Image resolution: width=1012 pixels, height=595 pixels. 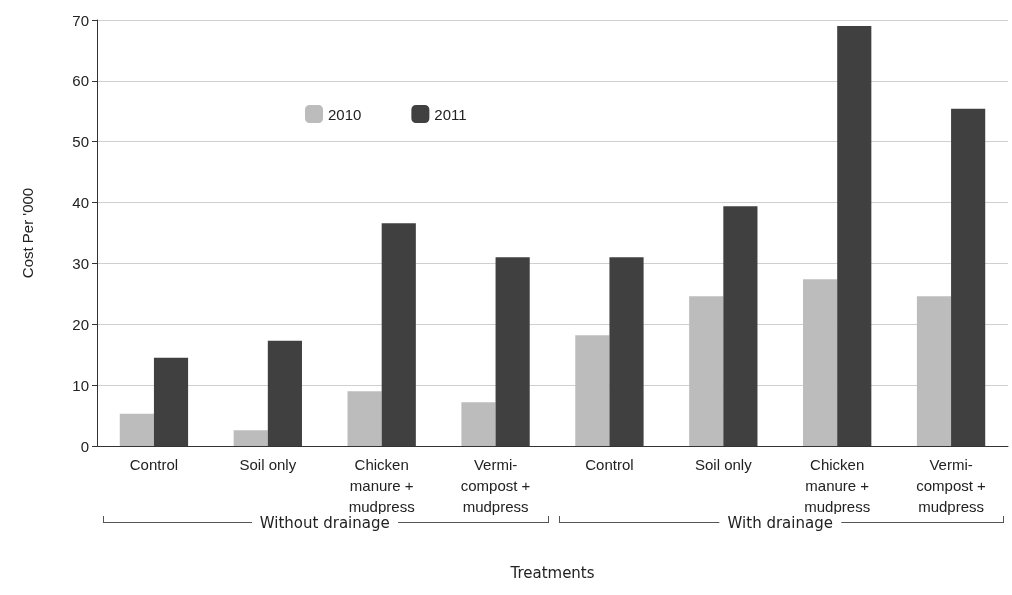 I want to click on y-tick-label: 50, so click(x=80, y=142).